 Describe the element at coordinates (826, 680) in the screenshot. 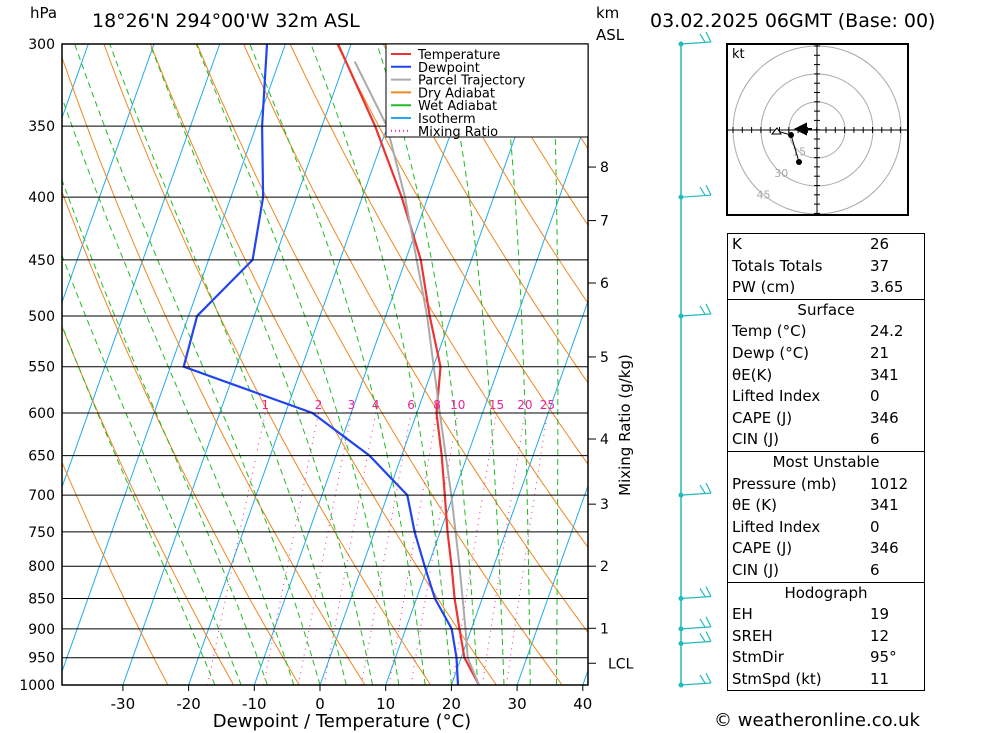

I see `table-row: StmSpd (kt) 11` at that location.